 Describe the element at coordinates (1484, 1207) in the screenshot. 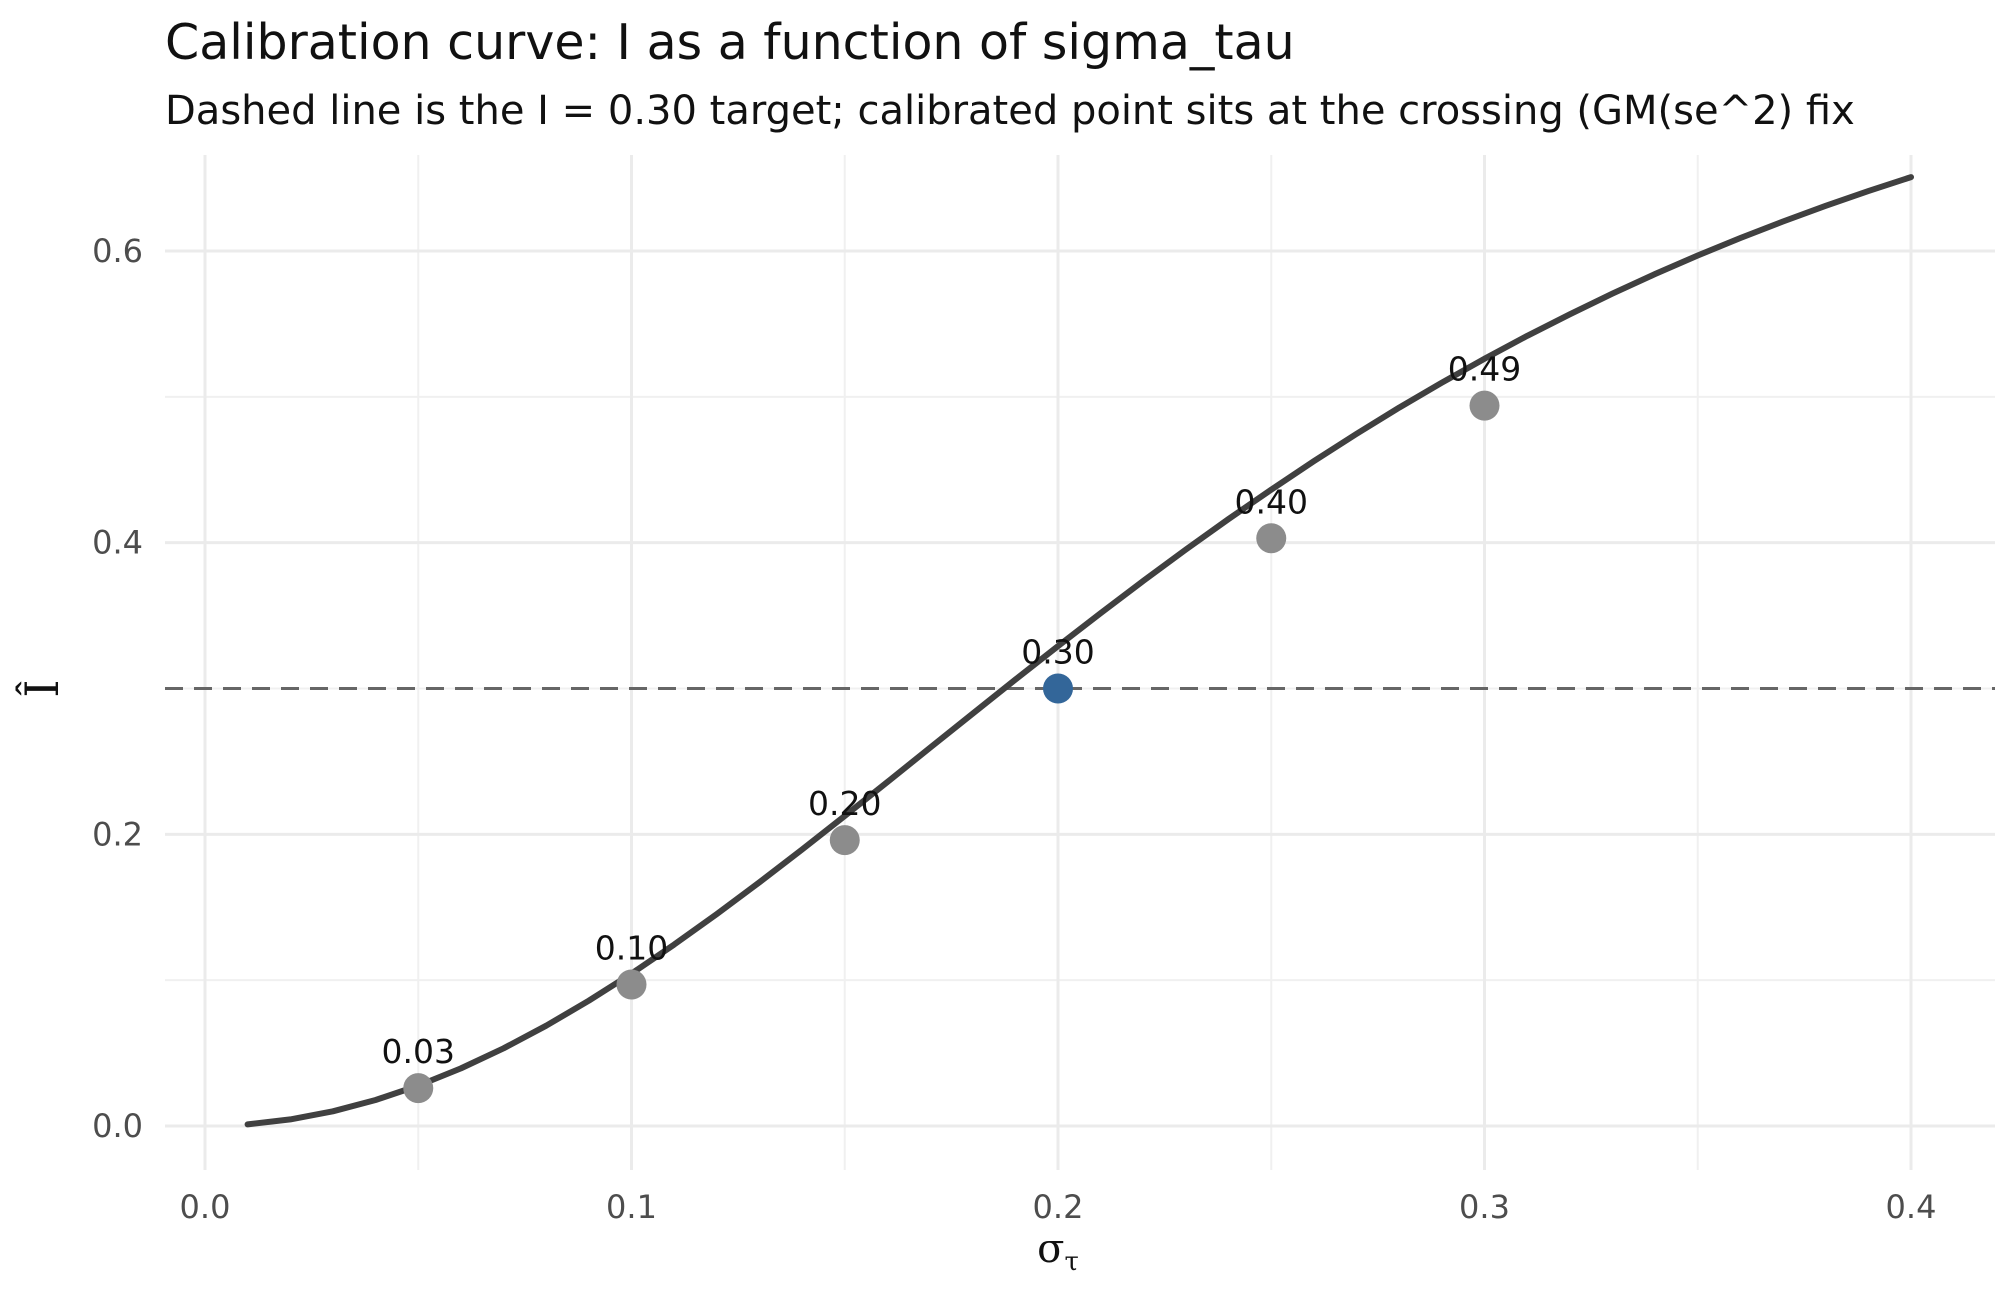

I see `x-tick-label: 0.3` at that location.